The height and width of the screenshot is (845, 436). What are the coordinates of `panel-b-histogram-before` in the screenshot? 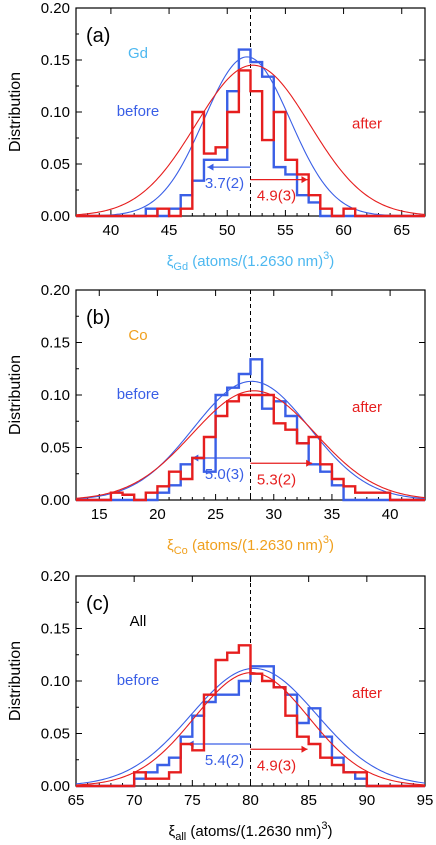 It's located at (250, 430).